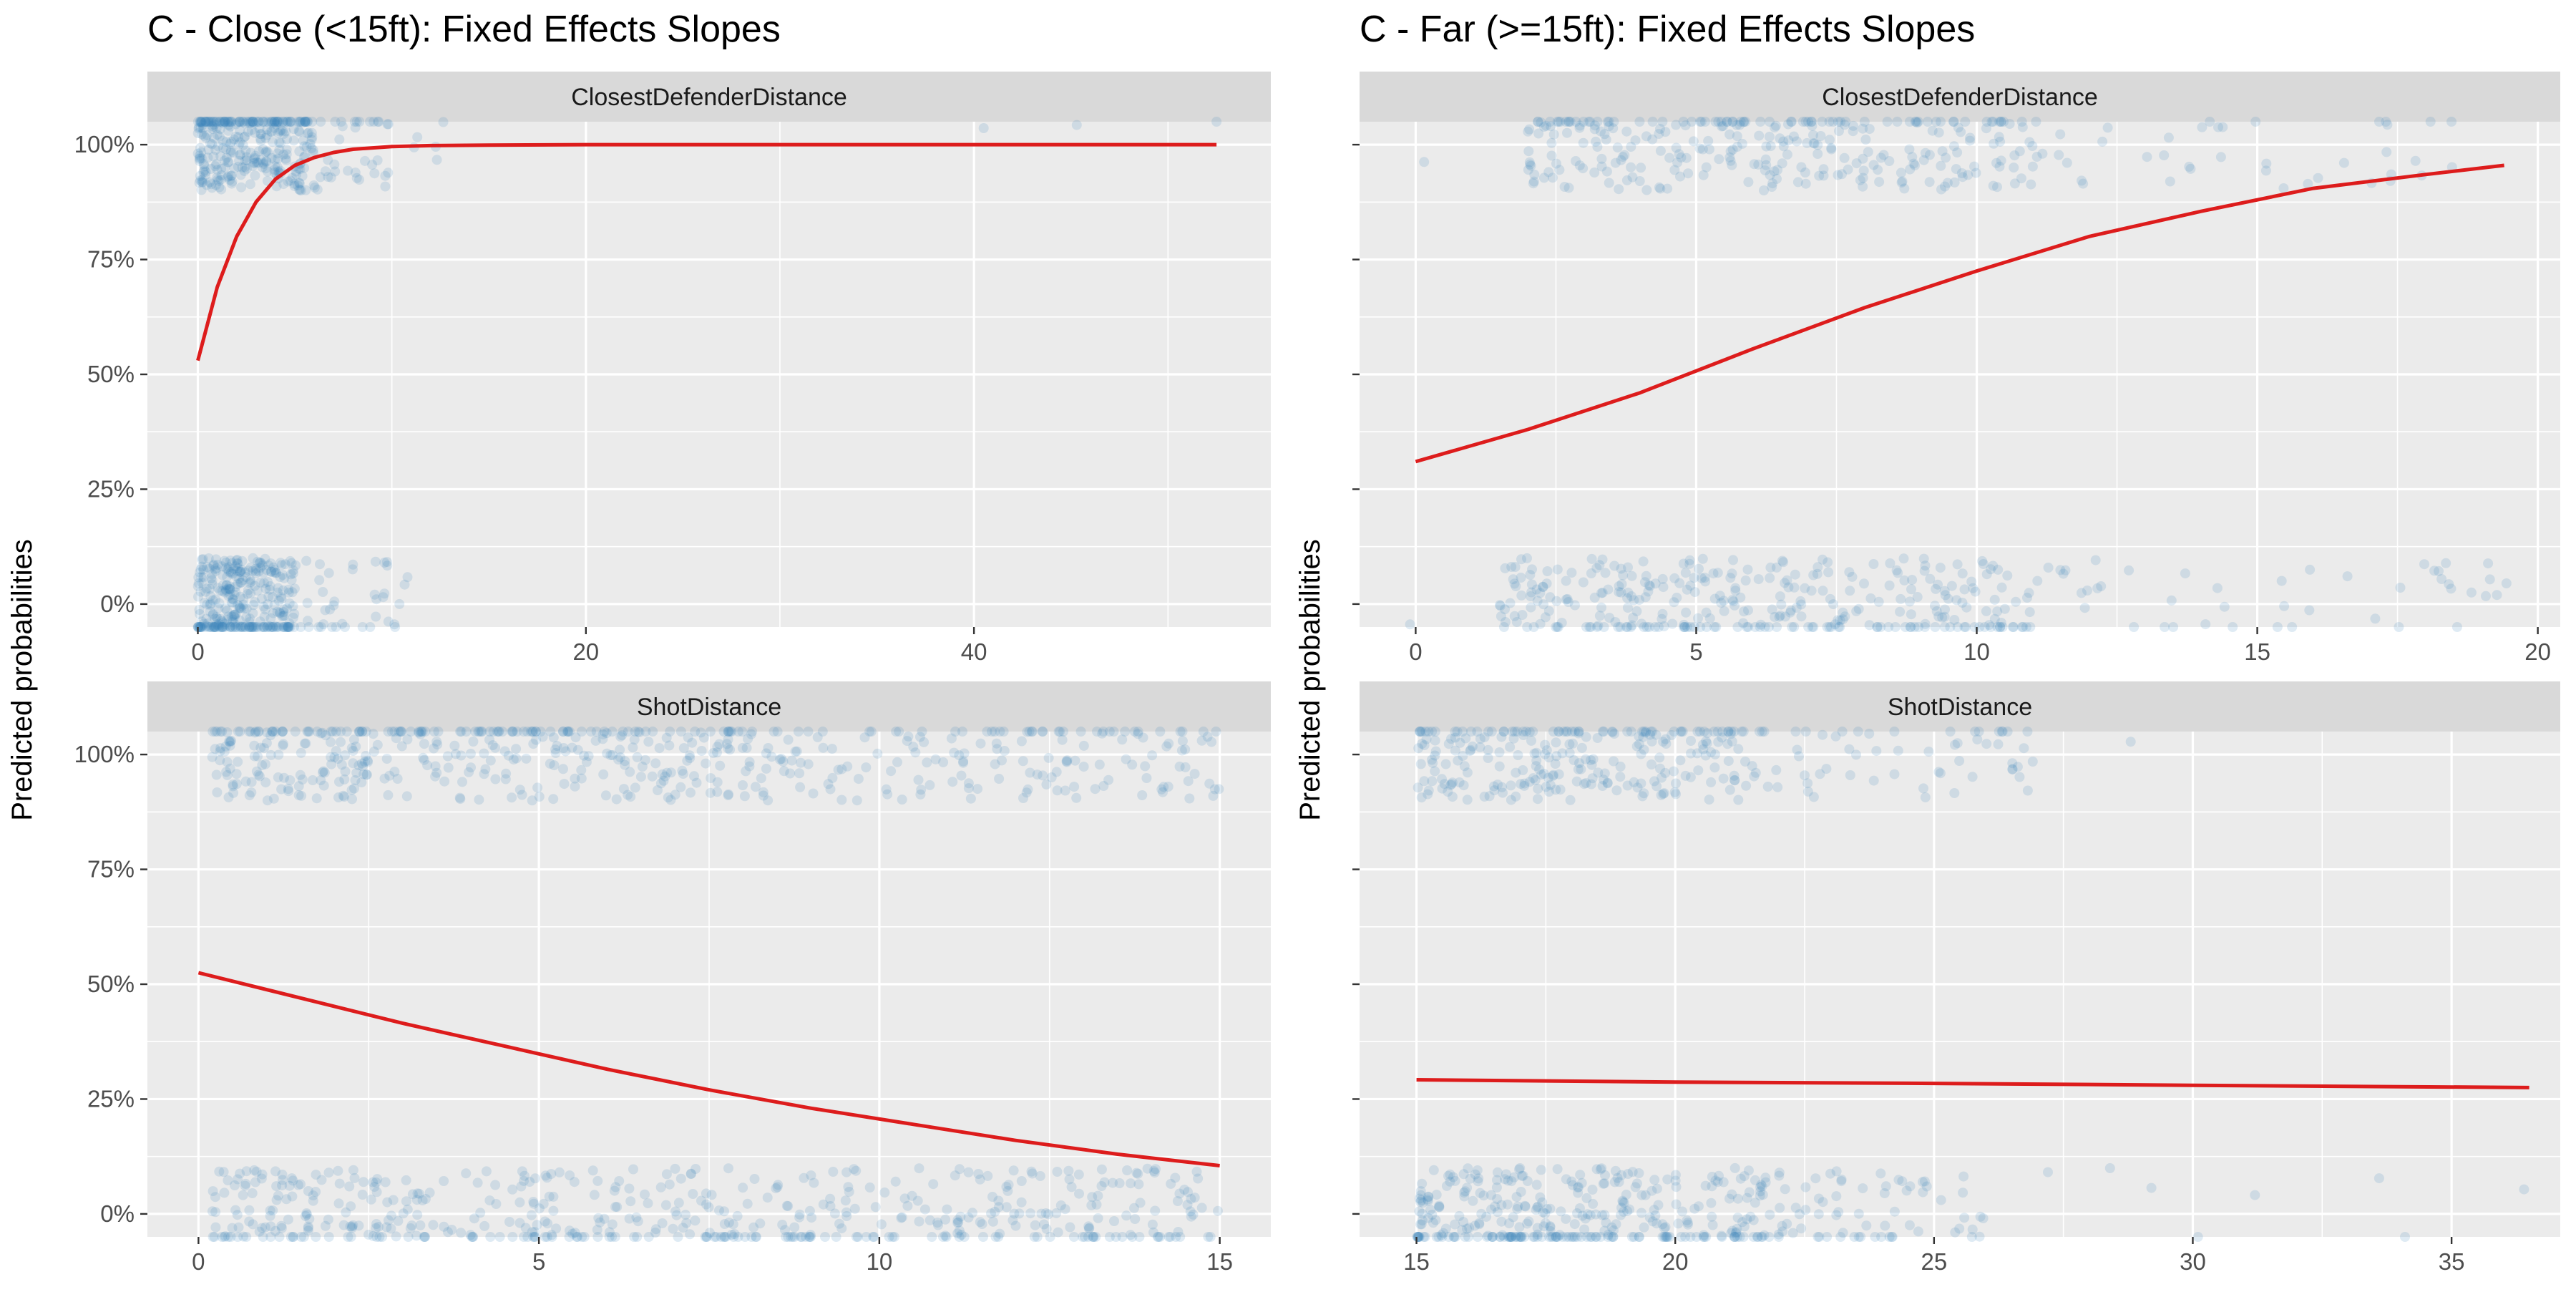 This screenshot has width=2576, height=1292. I want to click on y-tick-label: 25%, so click(111, 488).